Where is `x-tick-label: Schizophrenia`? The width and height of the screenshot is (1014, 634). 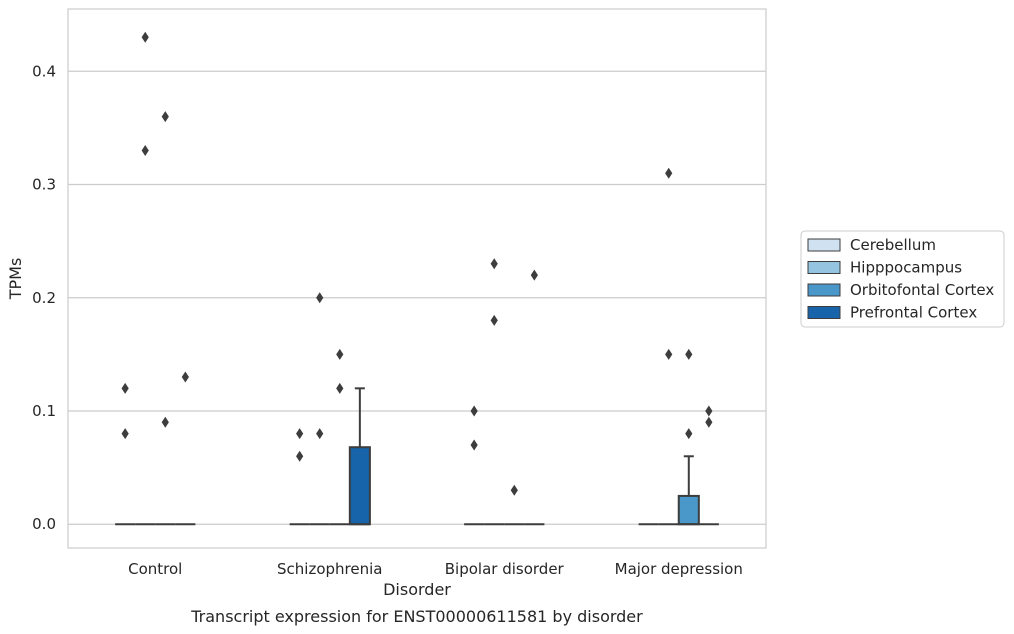
x-tick-label: Schizophrenia is located at coordinates (329, 569).